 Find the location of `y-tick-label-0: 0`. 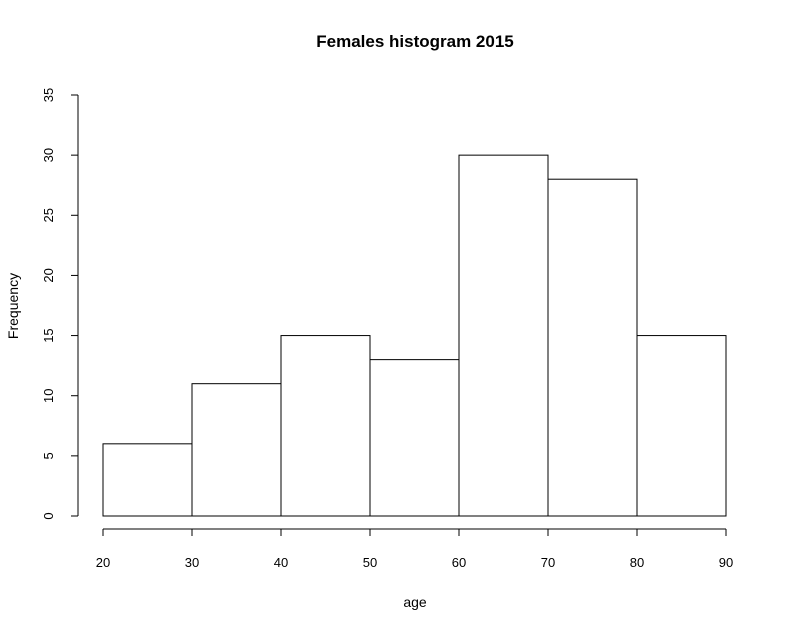

y-tick-label-0: 0 is located at coordinates (48, 515).